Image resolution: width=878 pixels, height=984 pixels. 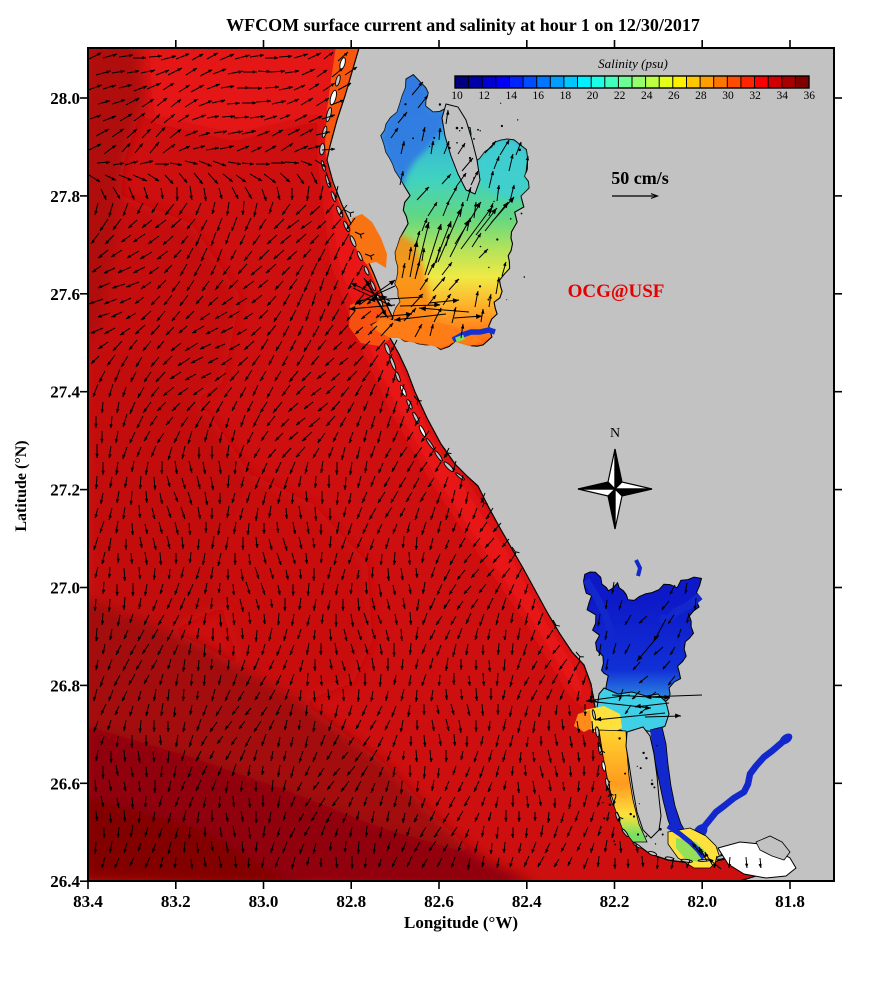 What do you see at coordinates (728, 96) in the screenshot?
I see `svg-text: 30` at bounding box center [728, 96].